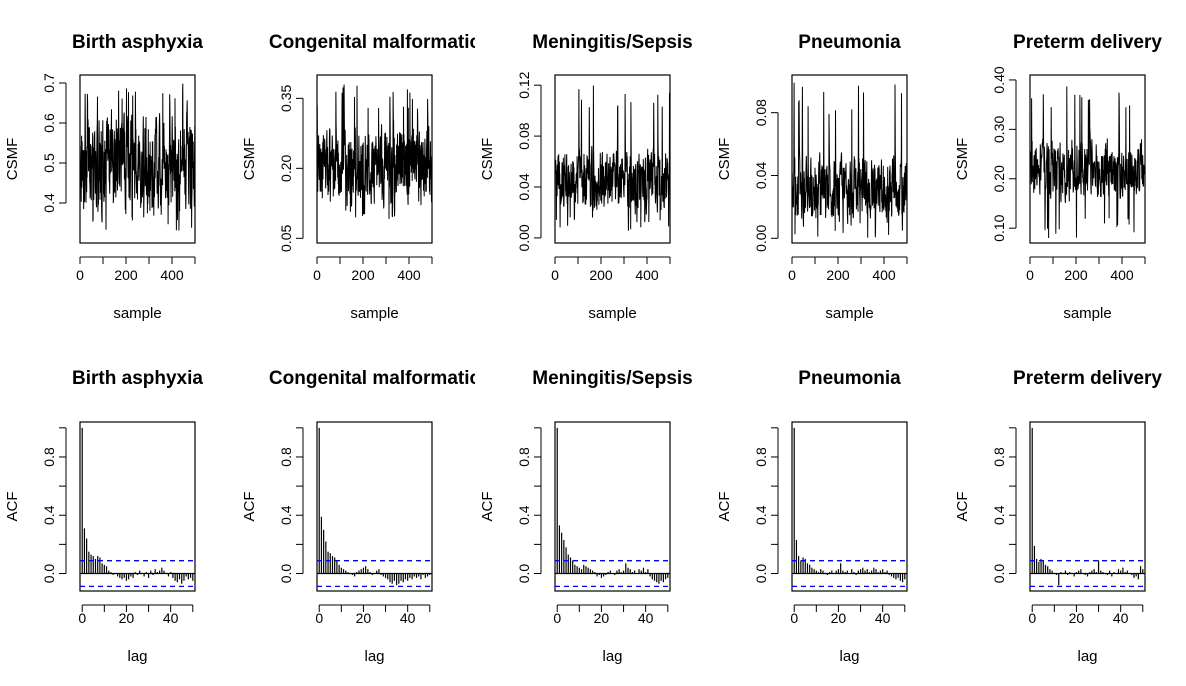 The image size is (1186, 686). Describe the element at coordinates (409, 275) in the screenshot. I see `trace-2-x-tick-label: 400` at that location.